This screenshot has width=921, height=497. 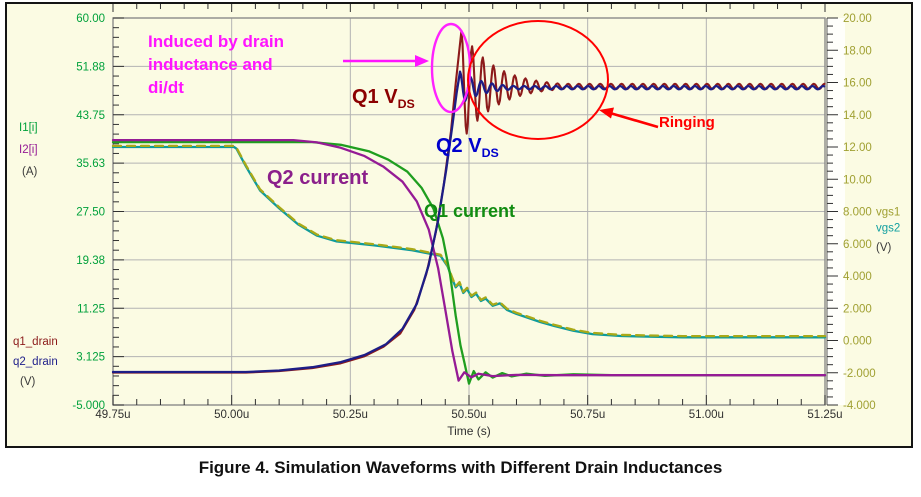 What do you see at coordinates (857, 342) in the screenshot?
I see `right-tick-label: 0.000` at bounding box center [857, 342].